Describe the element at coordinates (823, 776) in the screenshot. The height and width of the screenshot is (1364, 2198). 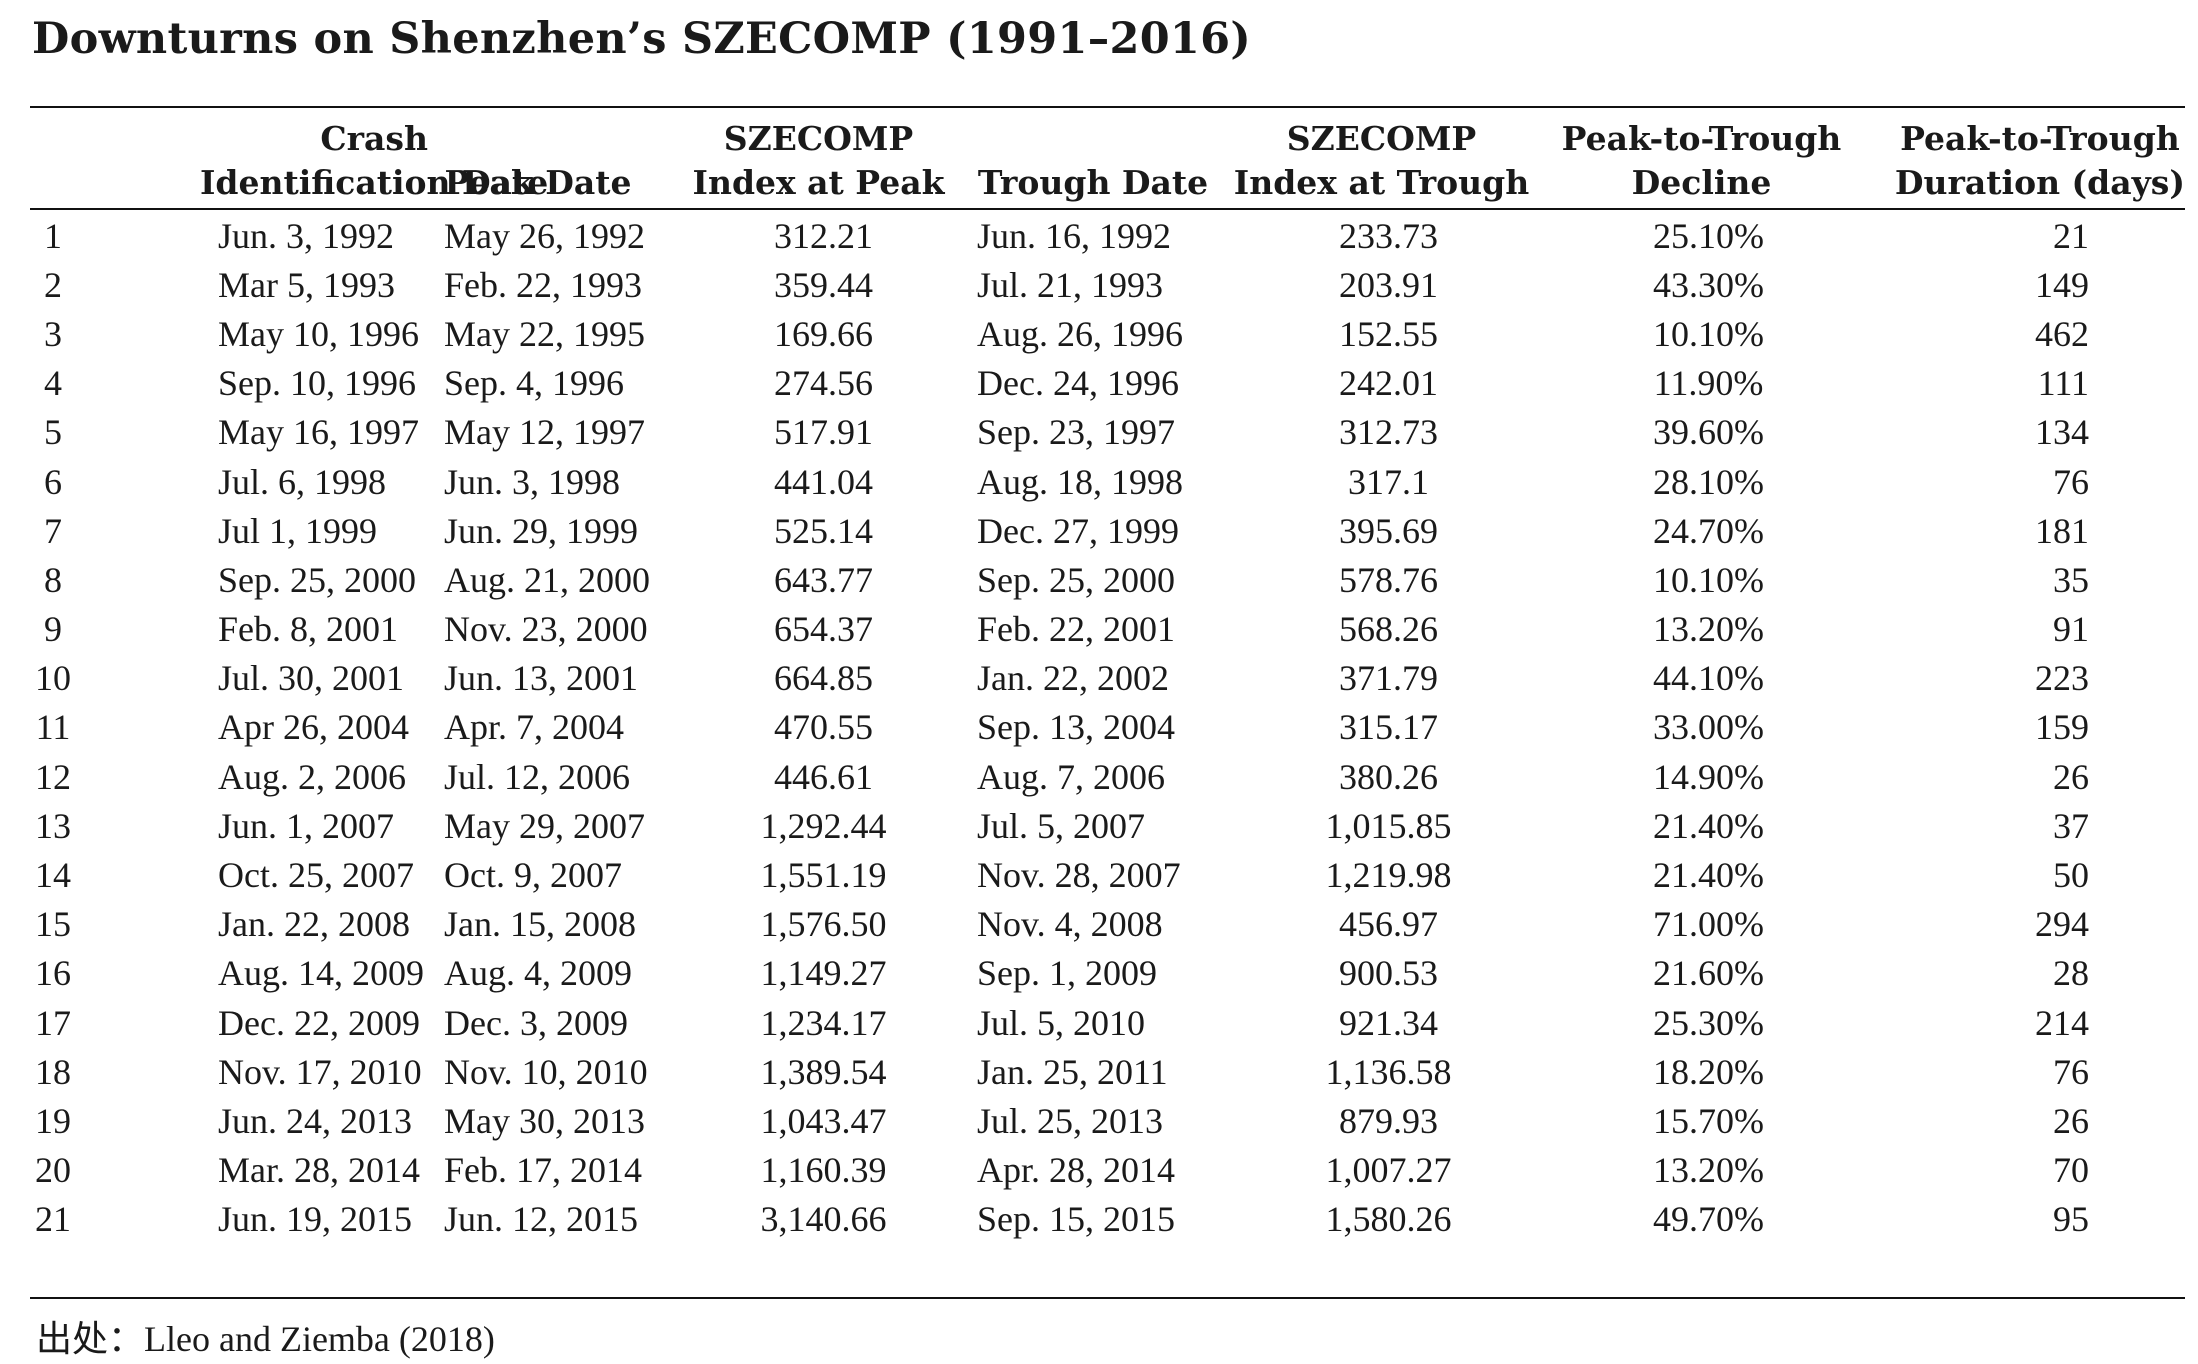
I see `index-at-peak-cell: 446.61` at that location.